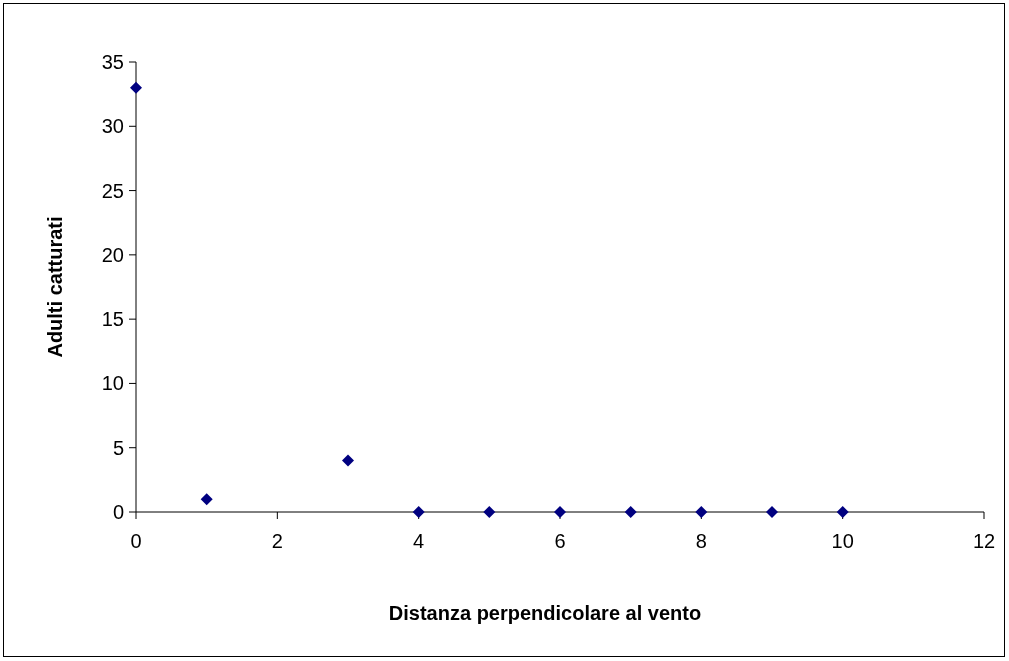 This screenshot has height=661, width=1009. Describe the element at coordinates (419, 541) in the screenshot. I see `x-tick-label: 4` at that location.